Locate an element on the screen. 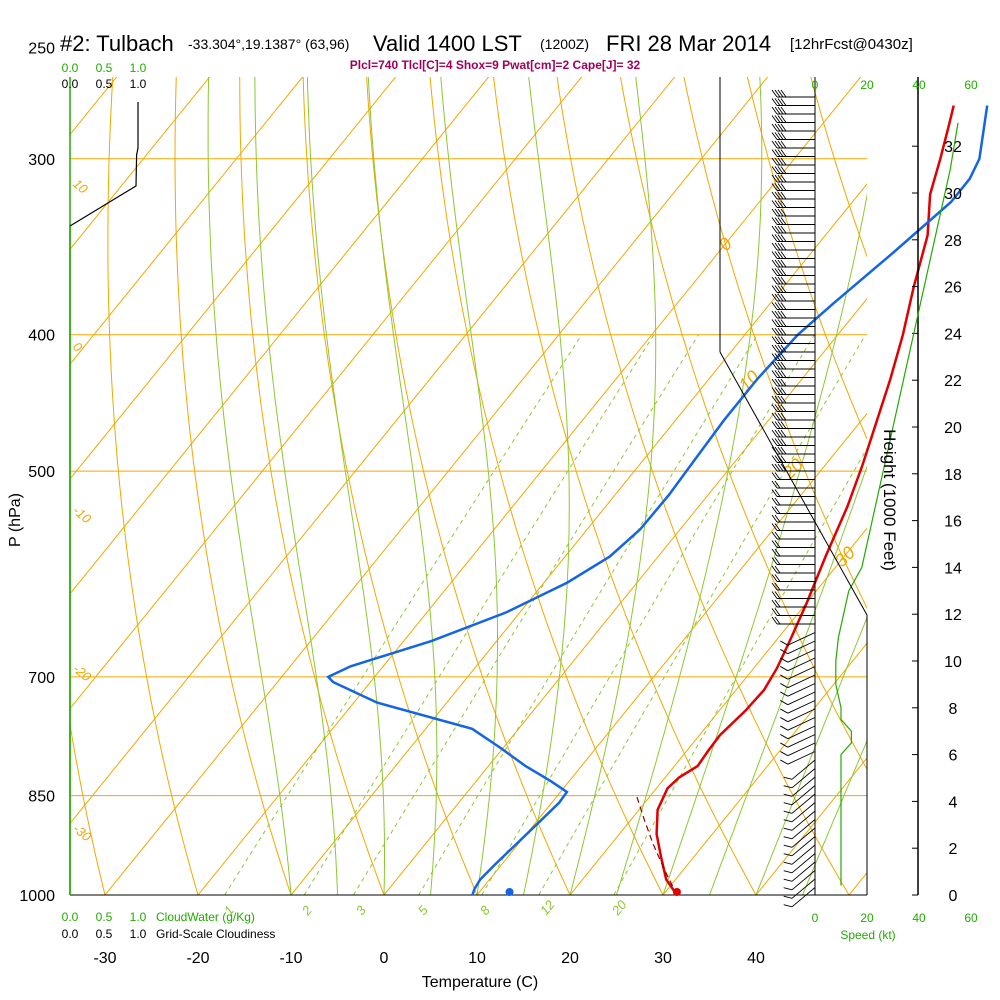 This screenshot has height=1000, width=1000. p-tick-label: 850 is located at coordinates (41, 797).